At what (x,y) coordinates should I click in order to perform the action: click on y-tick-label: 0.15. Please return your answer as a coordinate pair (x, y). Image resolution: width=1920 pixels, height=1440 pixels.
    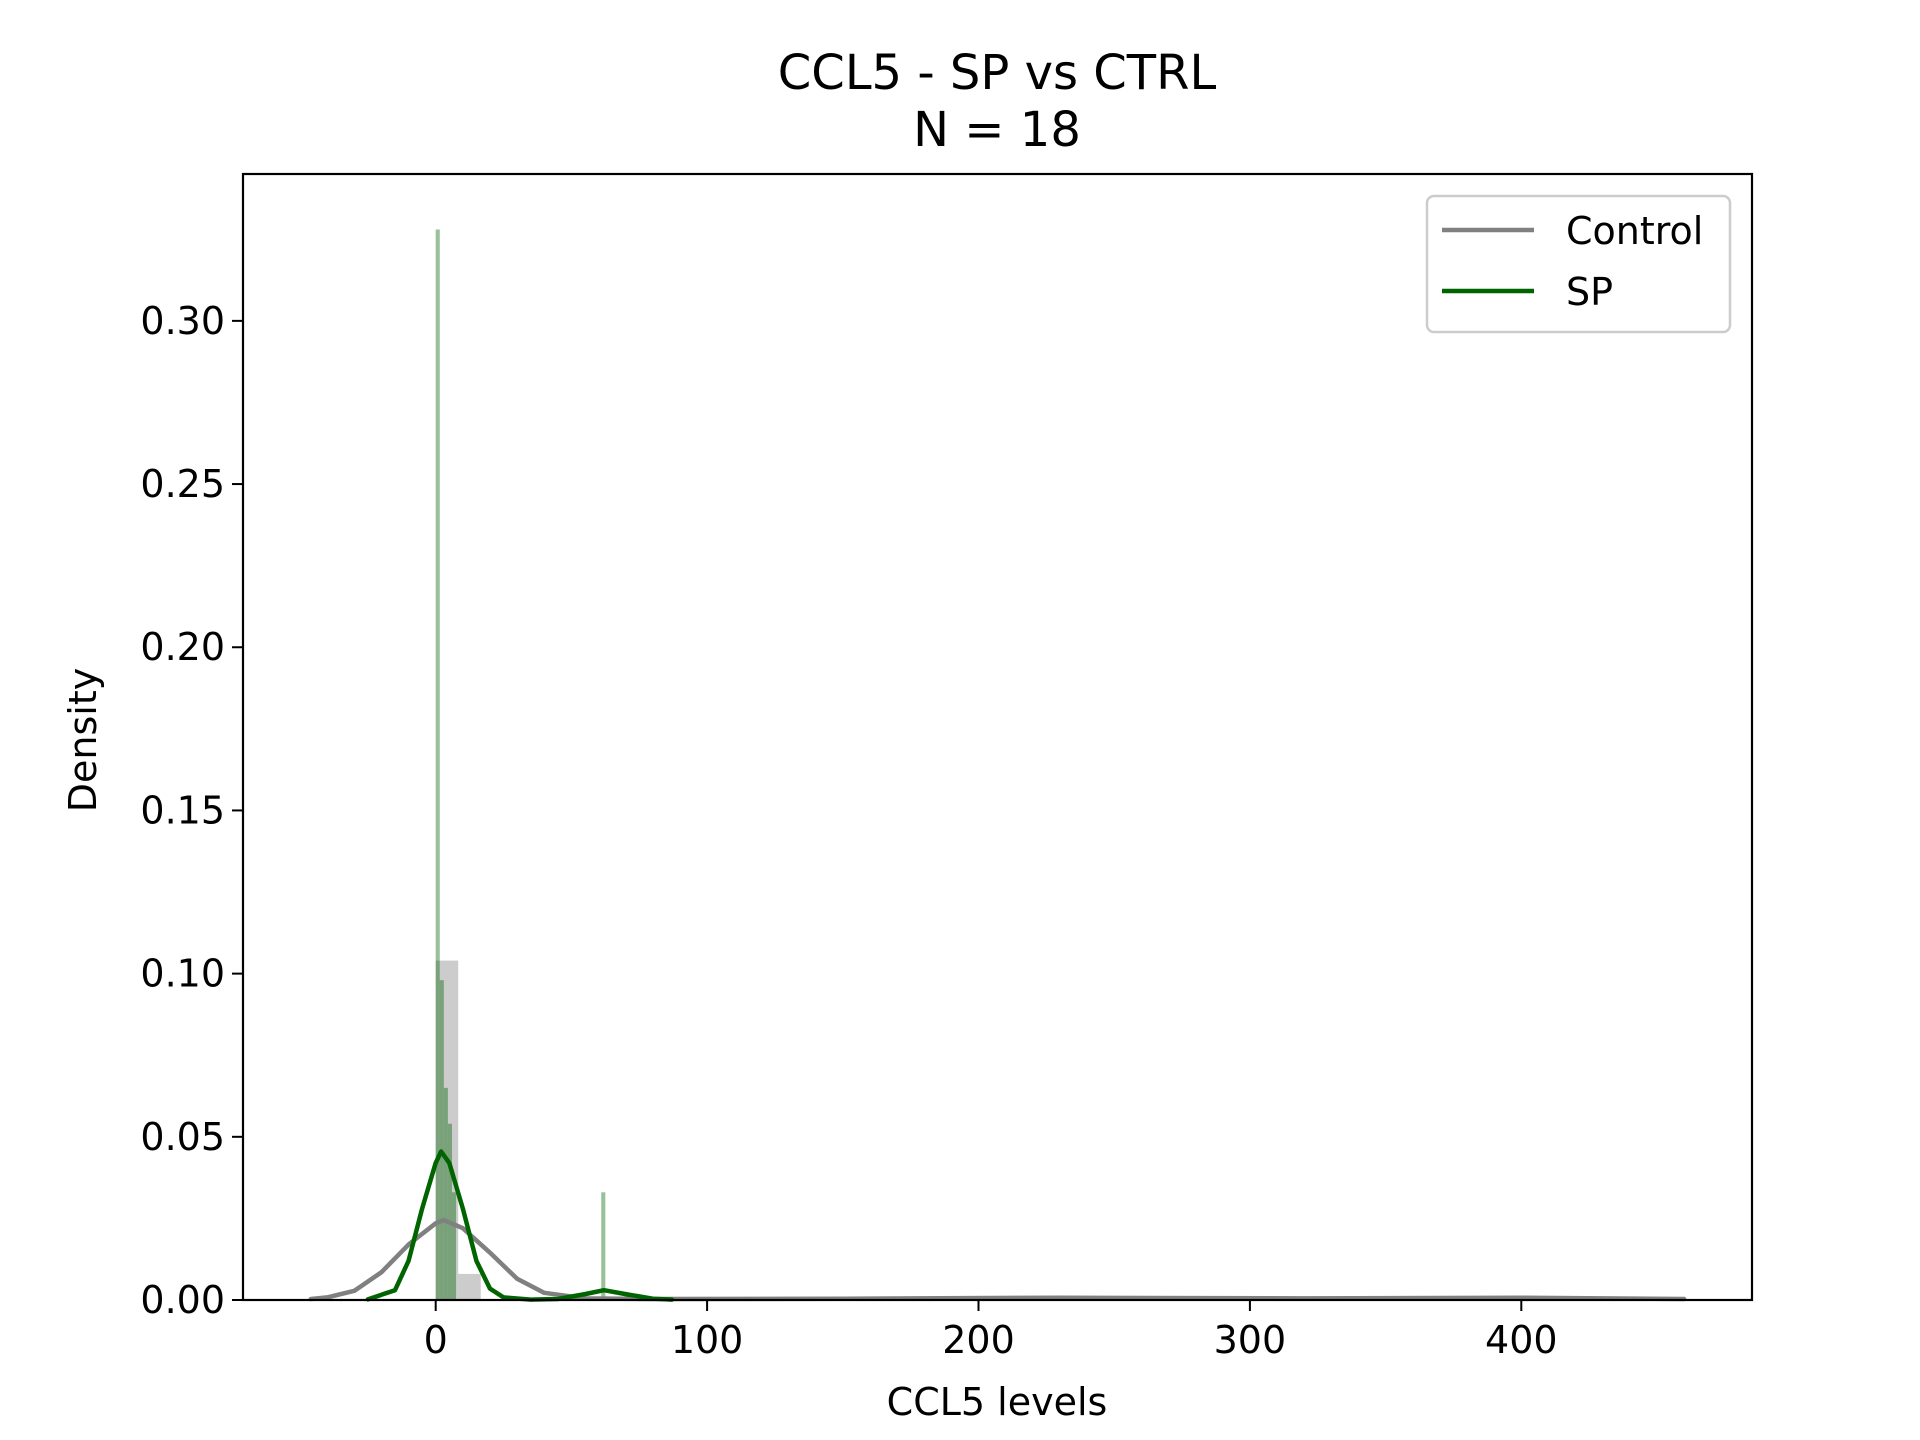
    Looking at the image, I should click on (182, 810).